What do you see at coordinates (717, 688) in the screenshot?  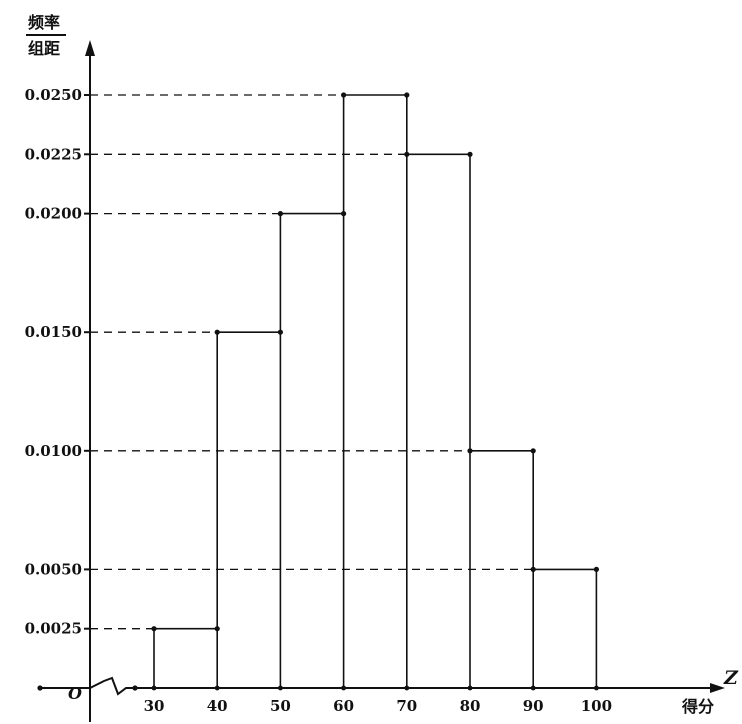 I see `x-axis-arrow` at bounding box center [717, 688].